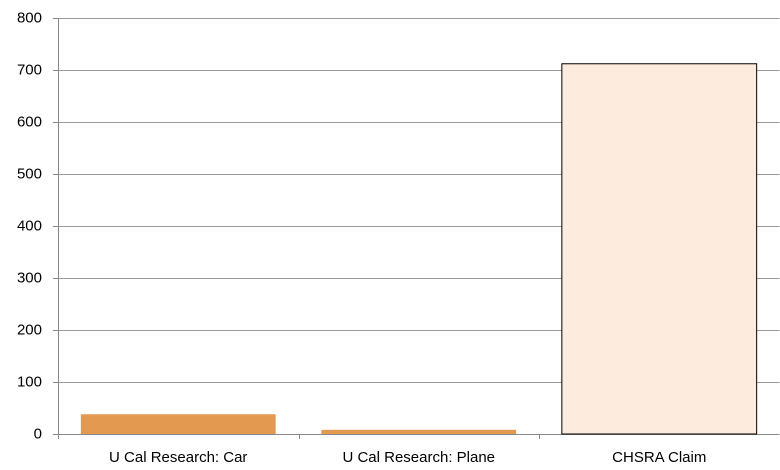 The image size is (780, 470). Describe the element at coordinates (178, 457) in the screenshot. I see `x-tick-label: U Cal Research: Car` at that location.